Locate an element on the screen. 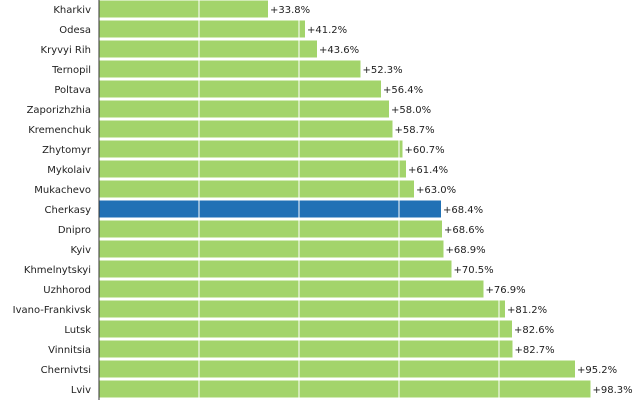 This screenshot has height=400, width=640. value-label: +70.5% is located at coordinates (474, 270).